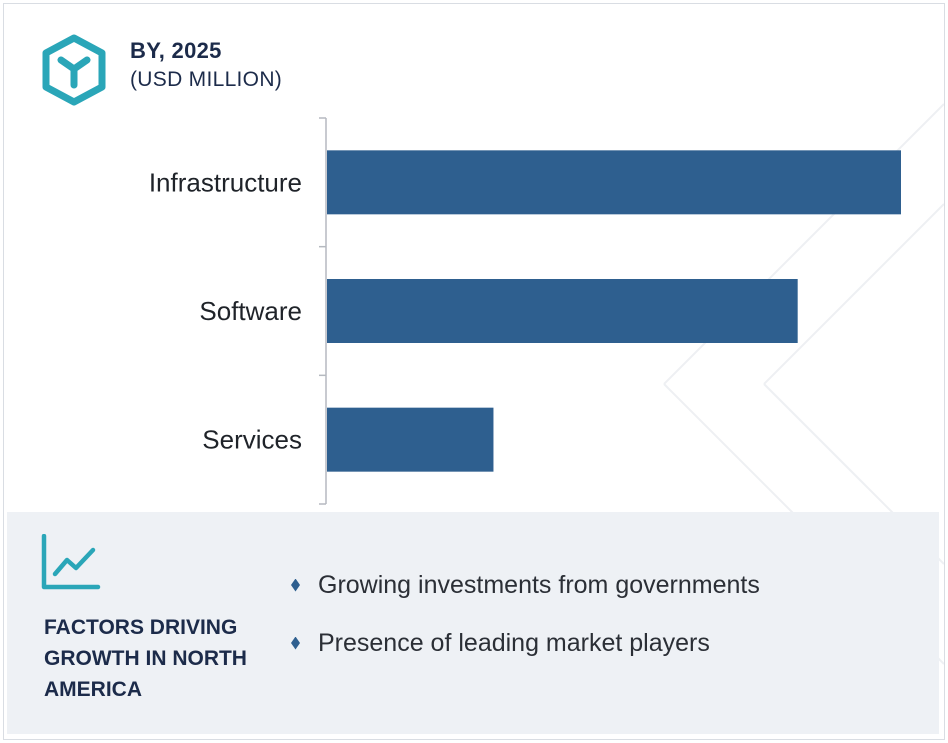 This screenshot has height=743, width=948. What do you see at coordinates (225, 182) in the screenshot?
I see `category-label: Infrastructure` at bounding box center [225, 182].